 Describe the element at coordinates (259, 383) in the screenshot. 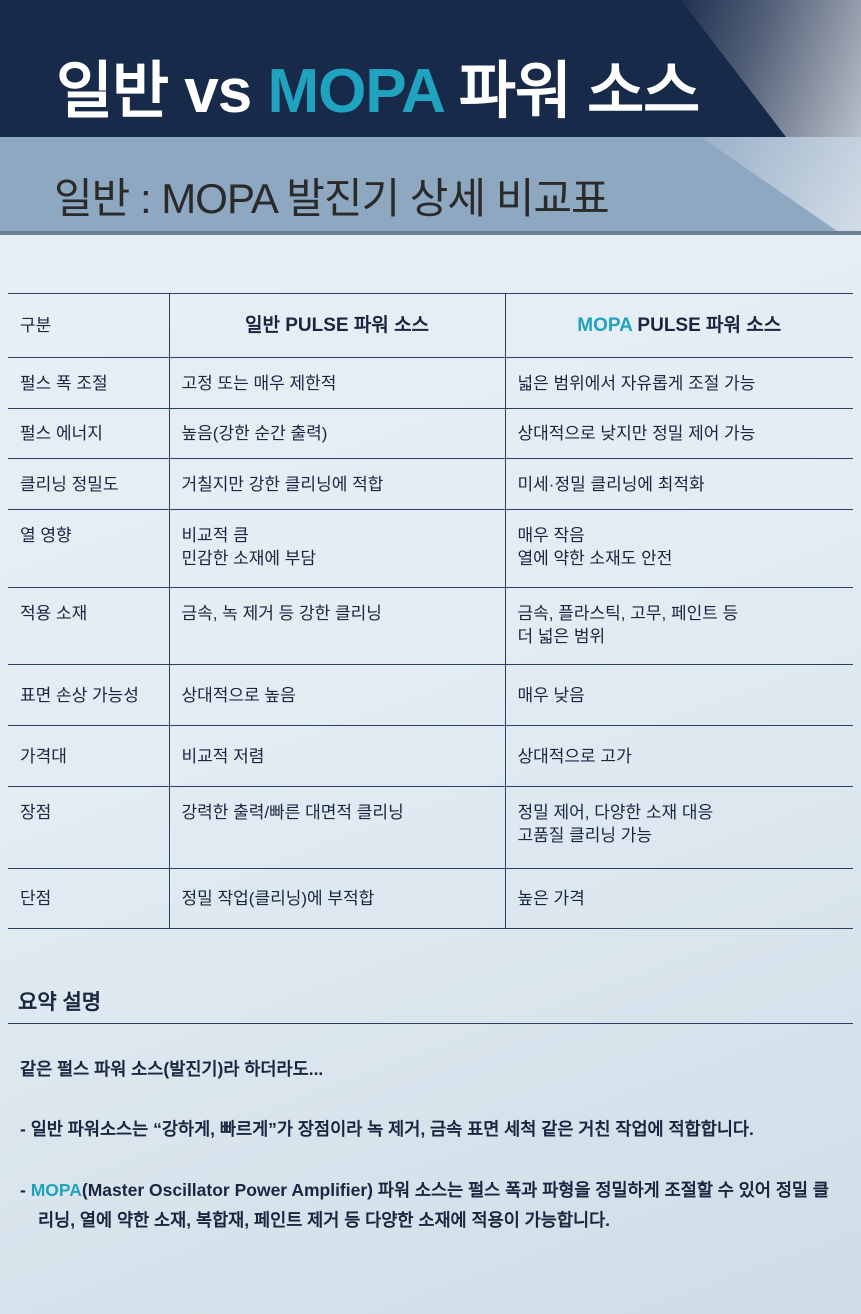

I see `cell-line: 고정 또는 매우 제한적` at that location.